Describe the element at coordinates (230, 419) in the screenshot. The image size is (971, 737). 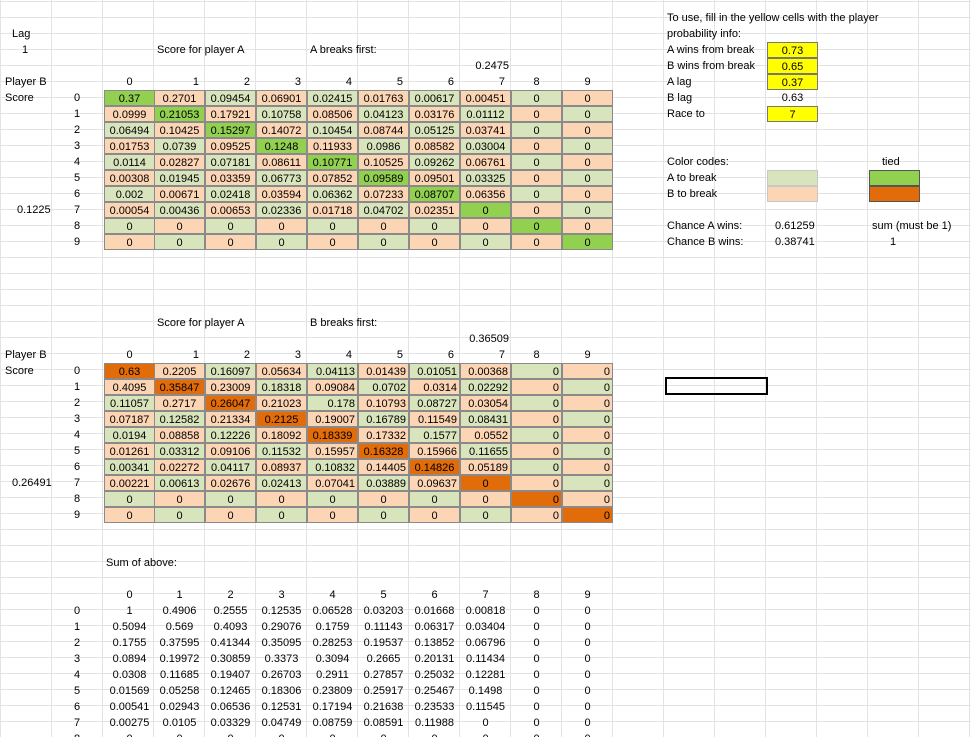
I see `table-cell: 0.21334` at that location.